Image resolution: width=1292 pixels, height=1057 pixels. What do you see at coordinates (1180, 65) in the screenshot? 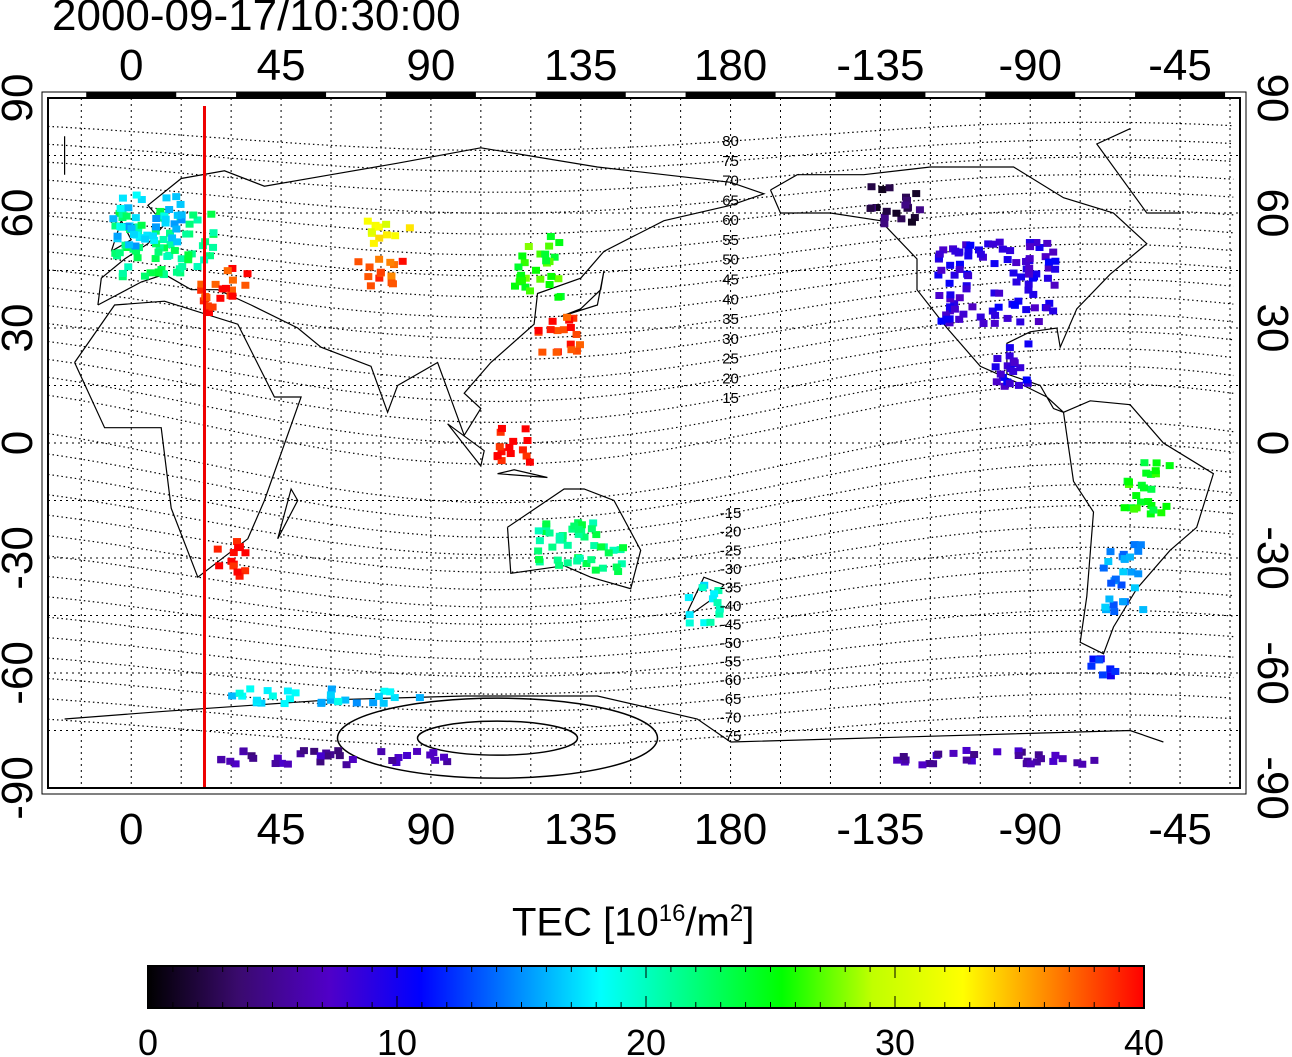
I see `x-tick-label-top: -45` at bounding box center [1180, 65].